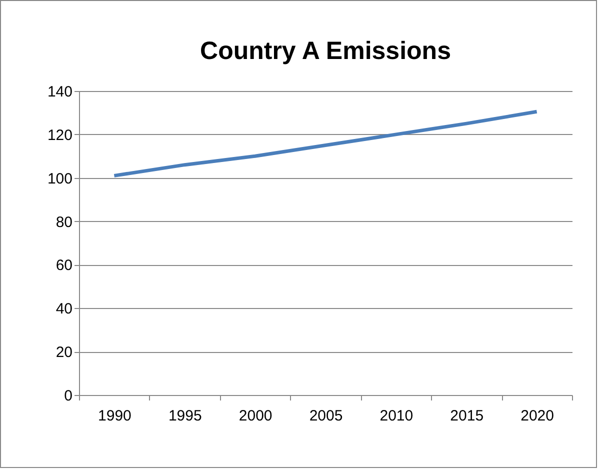 The width and height of the screenshot is (599, 470). What do you see at coordinates (185, 416) in the screenshot?
I see `x-tick-label: 1995` at bounding box center [185, 416].